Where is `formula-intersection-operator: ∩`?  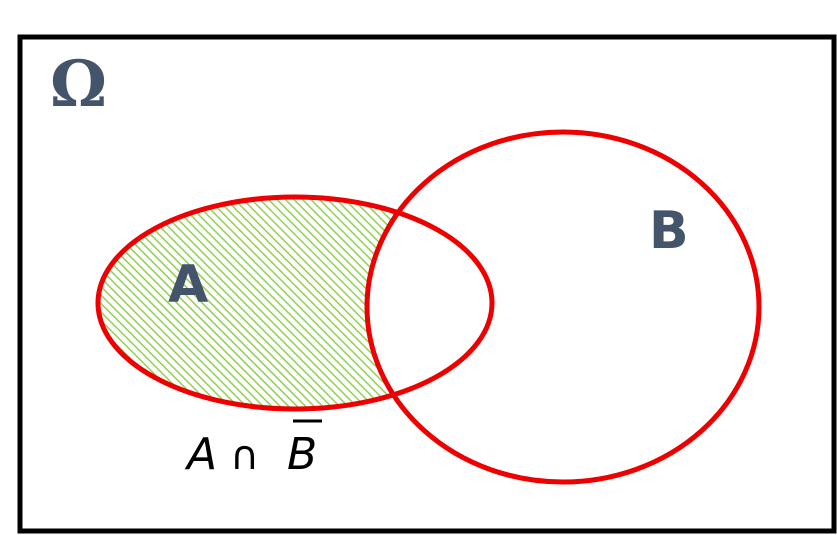
formula-intersection-operator: ∩ is located at coordinates (244, 456).